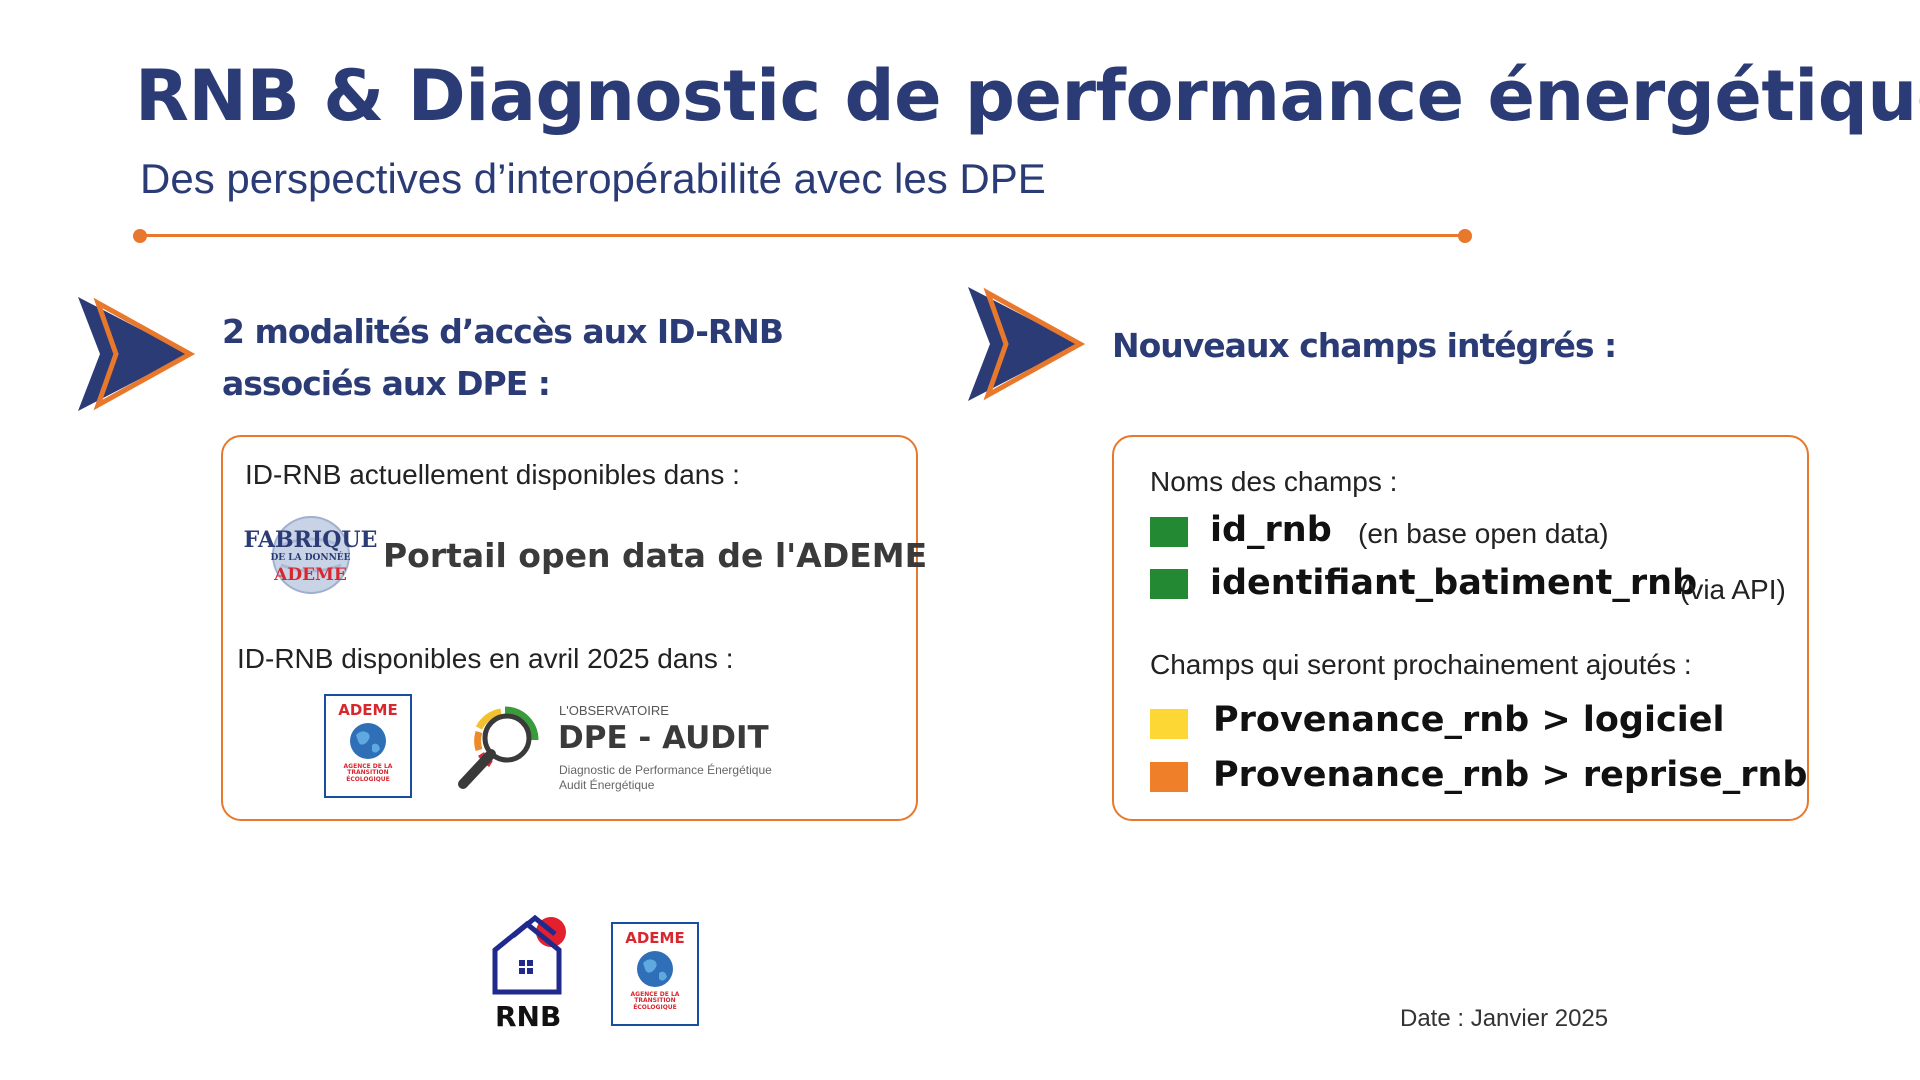 The image size is (1920, 1080). Describe the element at coordinates (310, 575) in the screenshot. I see `fabrique-logo-line3: ADEME` at that location.